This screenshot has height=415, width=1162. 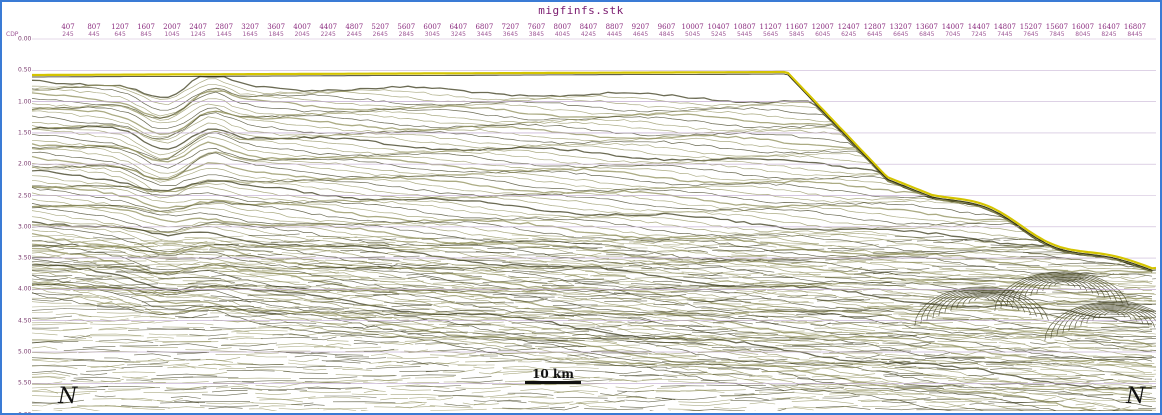 What do you see at coordinates (198, 27) in the screenshot?
I see `shot-number-label: 2407` at bounding box center [198, 27].